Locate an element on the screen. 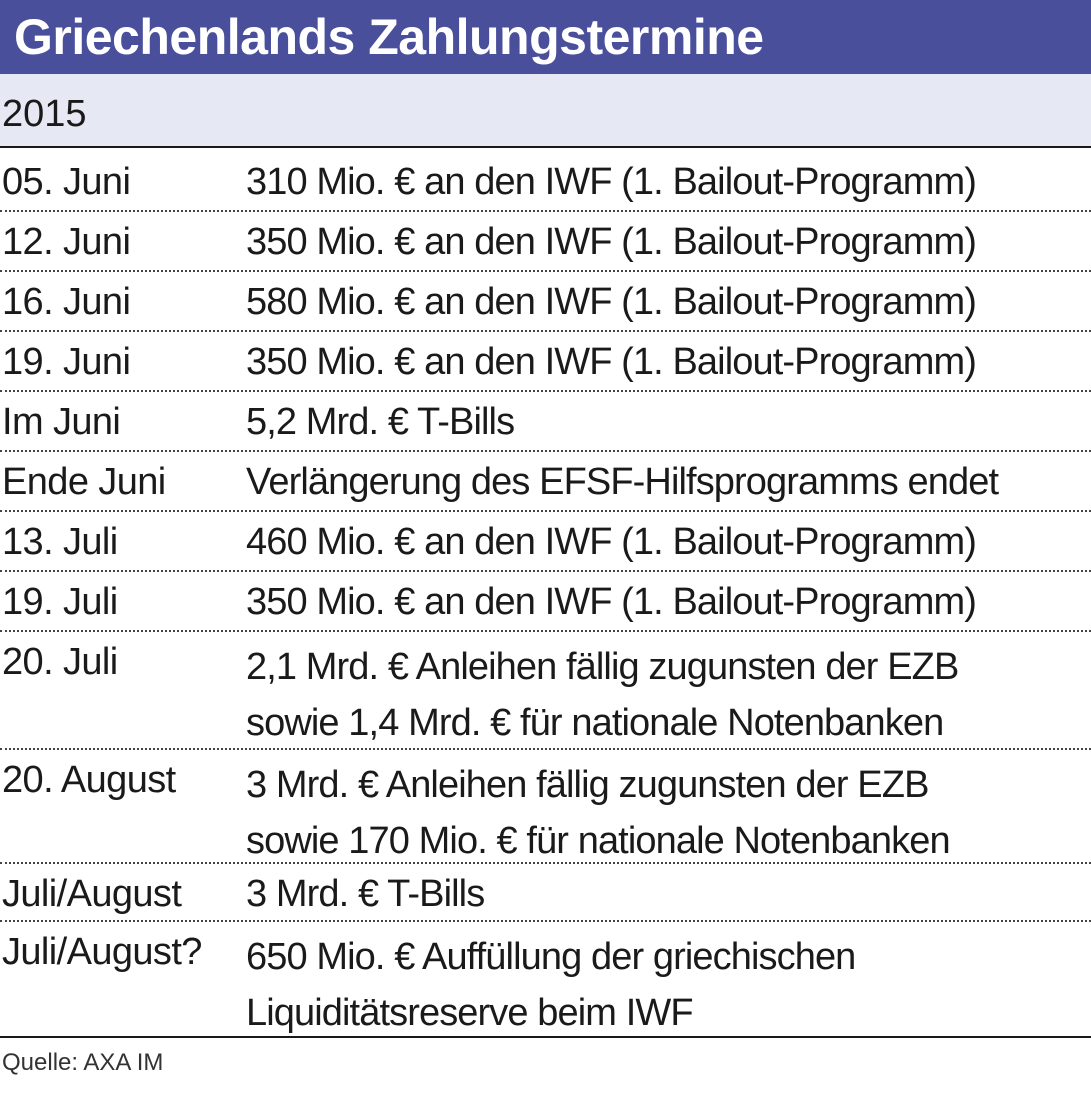 The image size is (1091, 1093). row-date: 19. Juli is located at coordinates (60, 602).